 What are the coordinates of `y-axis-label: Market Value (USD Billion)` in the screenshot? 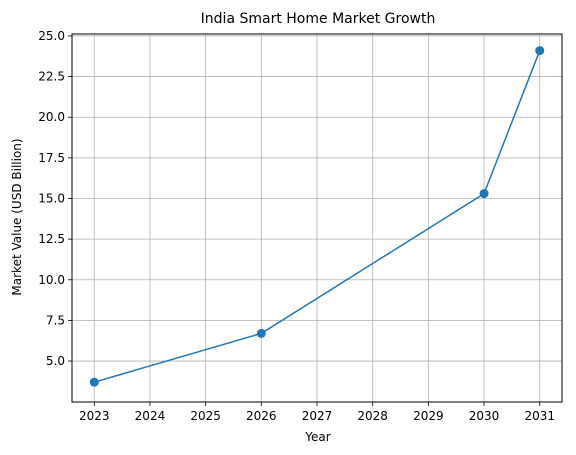 It's located at (17, 216).